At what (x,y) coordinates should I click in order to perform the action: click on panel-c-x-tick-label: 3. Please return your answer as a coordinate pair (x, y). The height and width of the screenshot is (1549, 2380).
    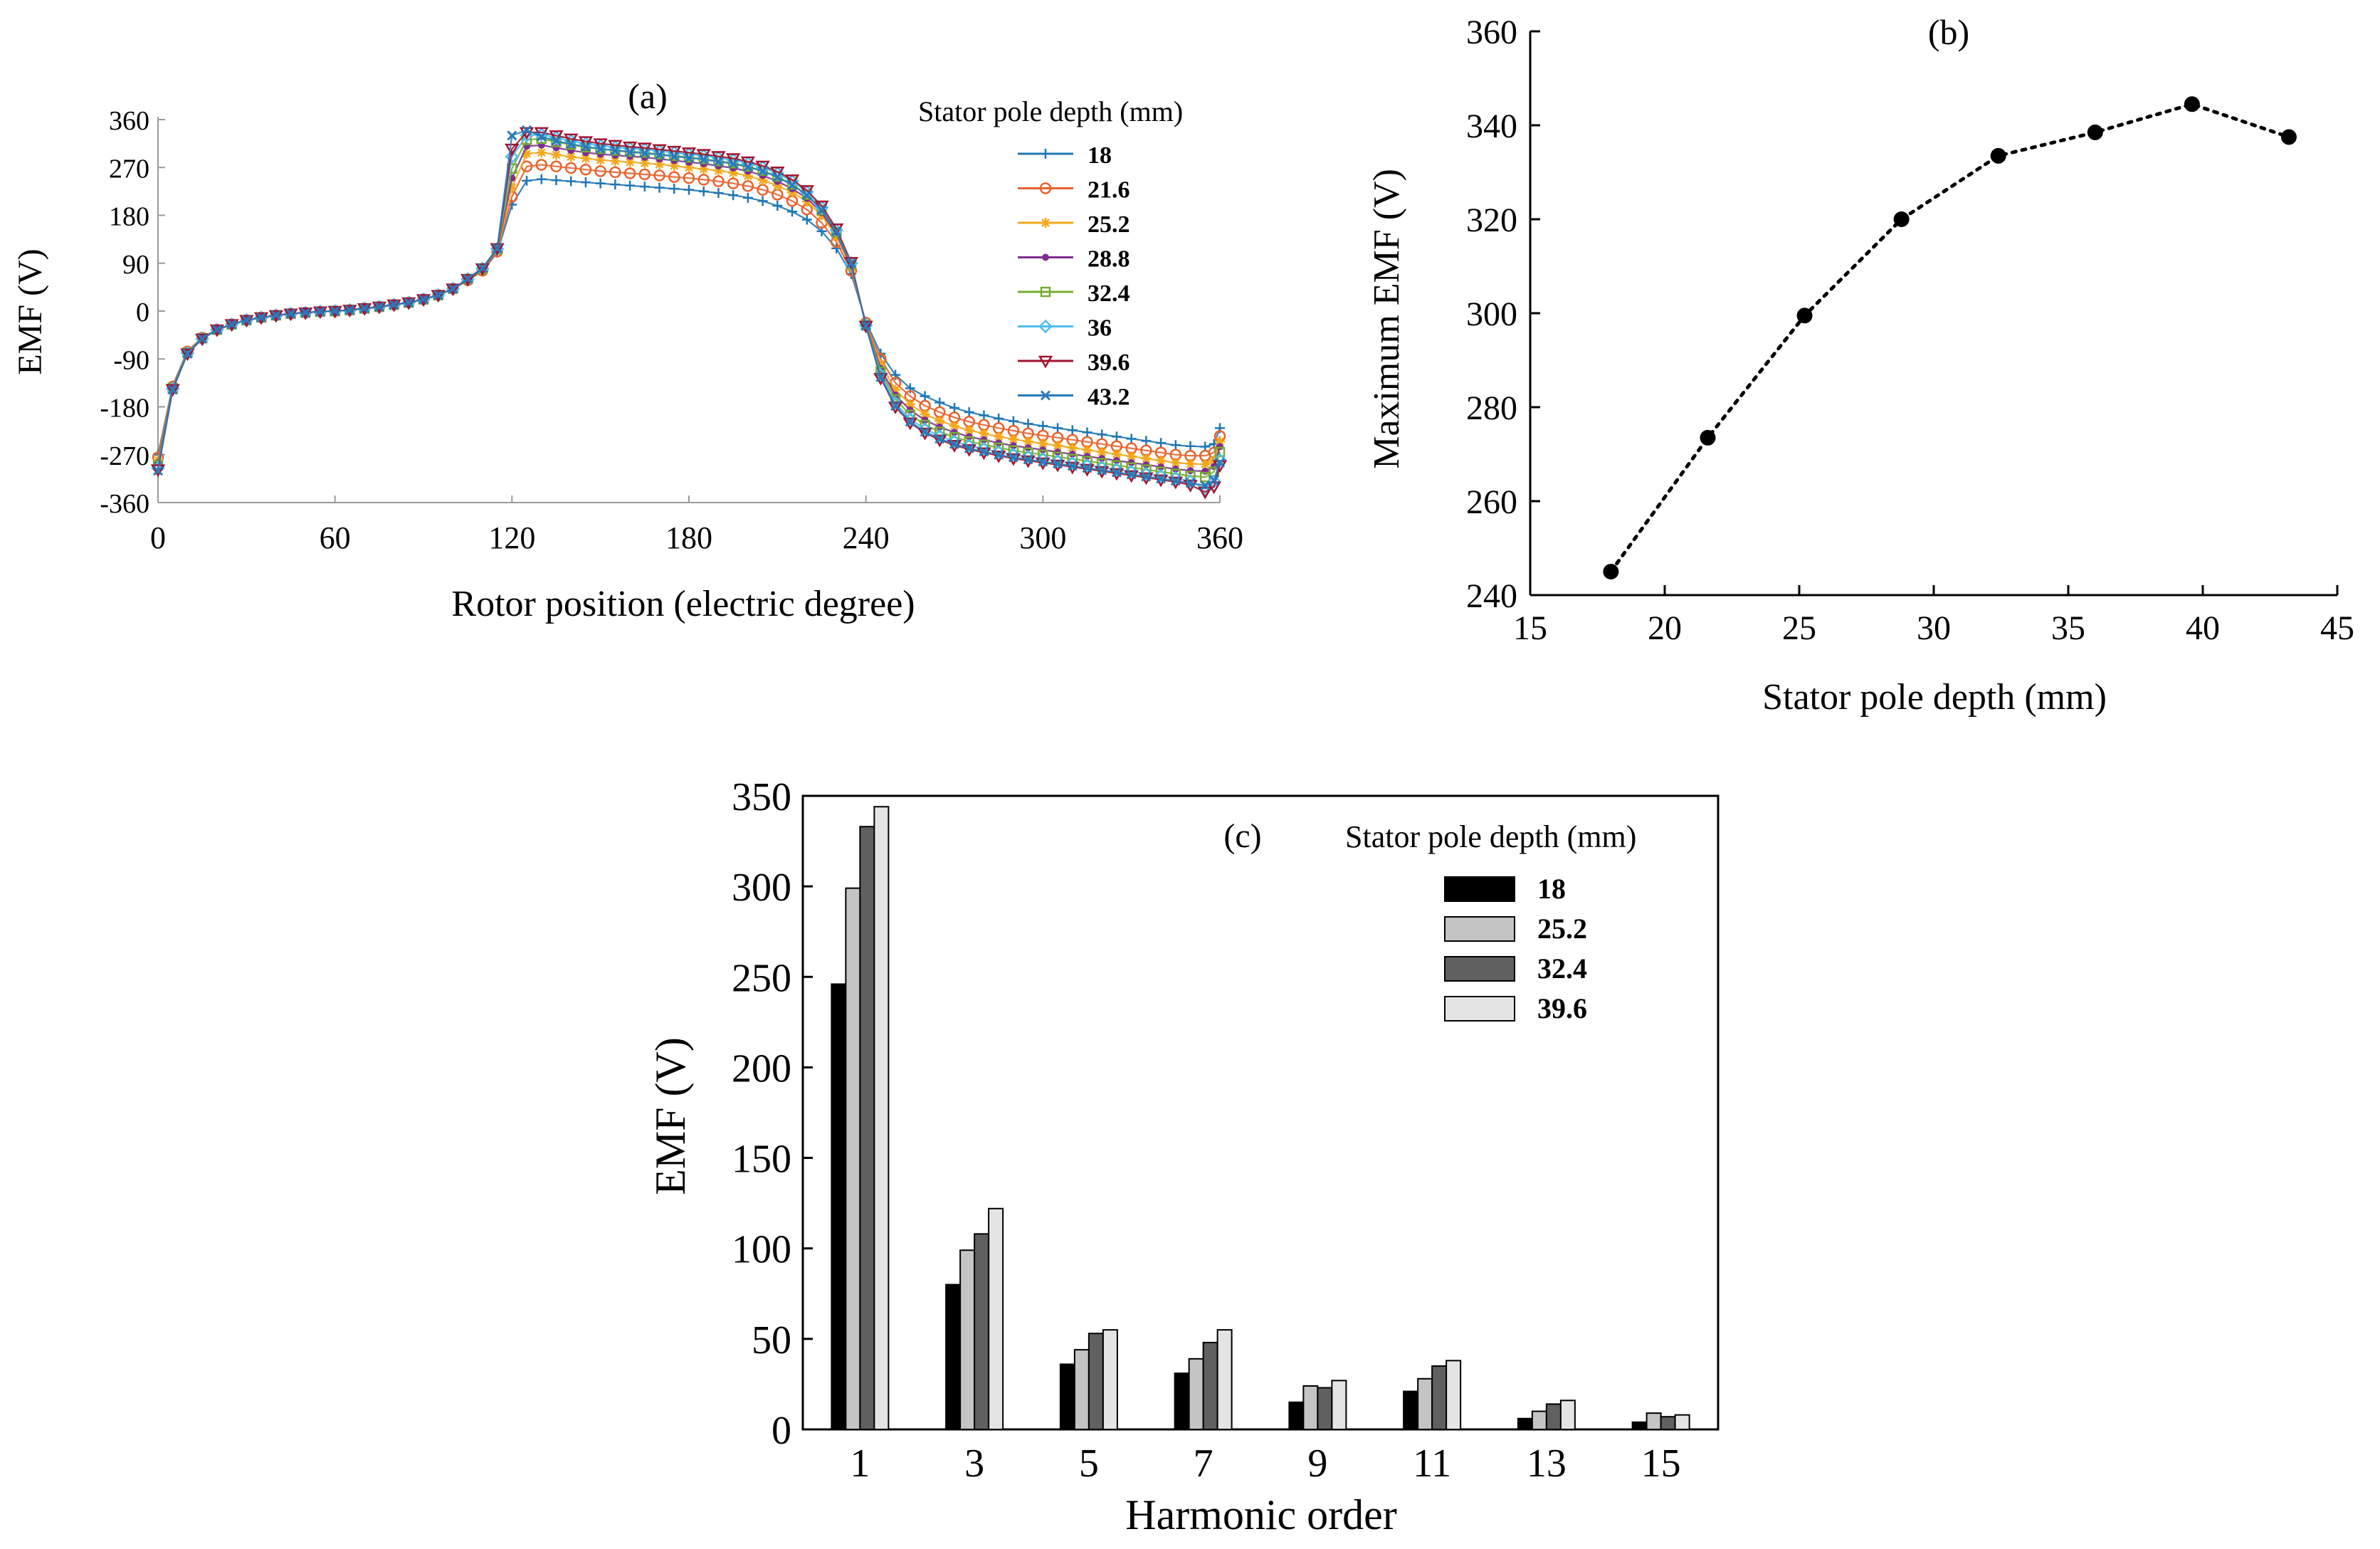
    Looking at the image, I should click on (974, 1464).